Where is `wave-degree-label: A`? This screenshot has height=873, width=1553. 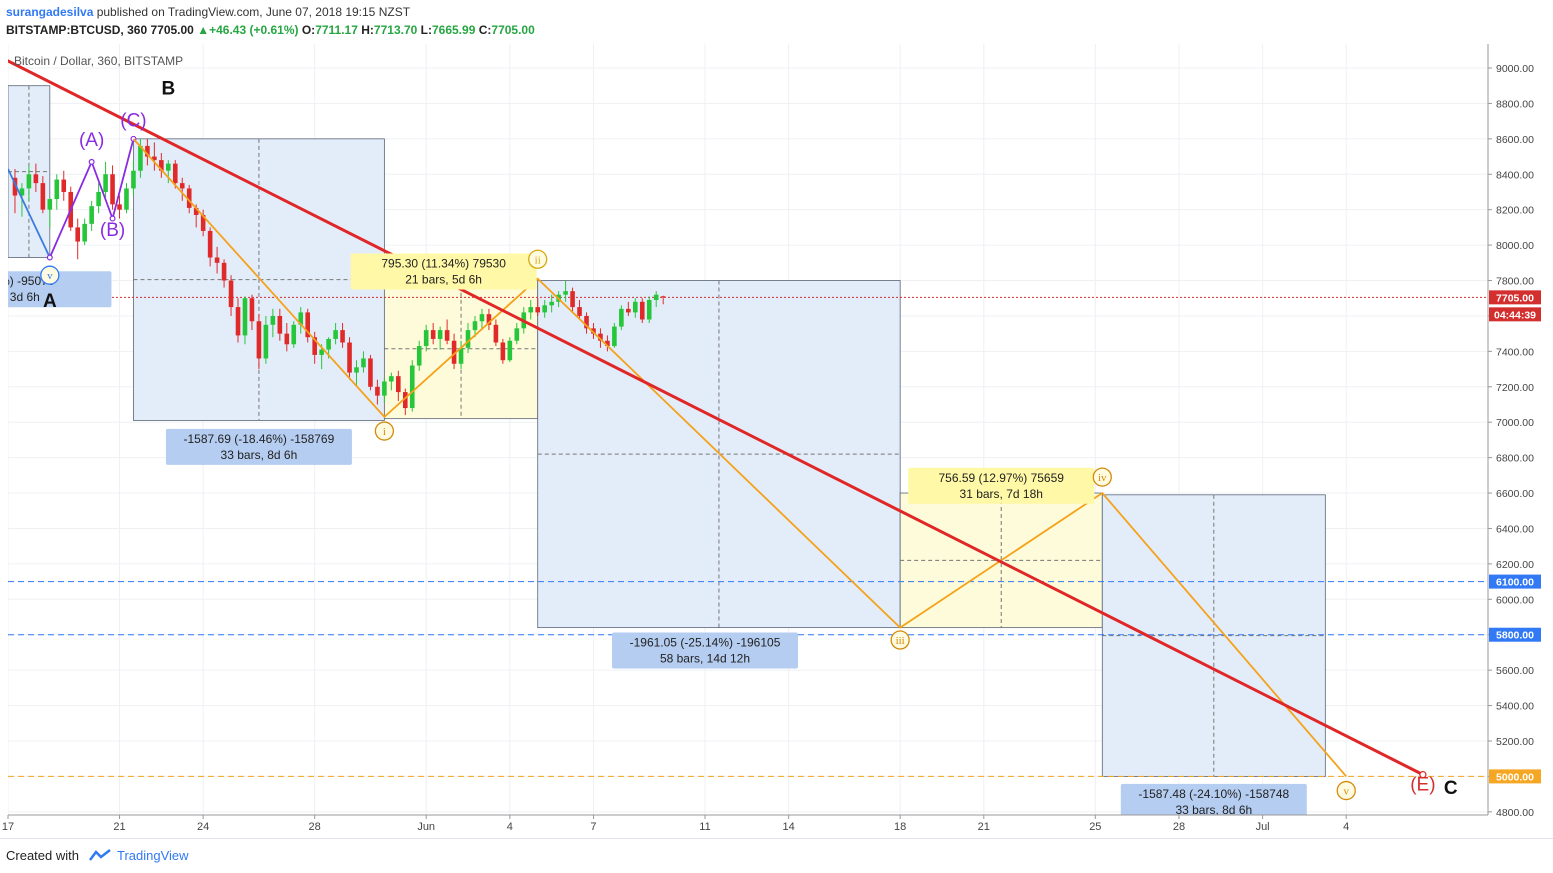
wave-degree-label: A is located at coordinates (50, 301).